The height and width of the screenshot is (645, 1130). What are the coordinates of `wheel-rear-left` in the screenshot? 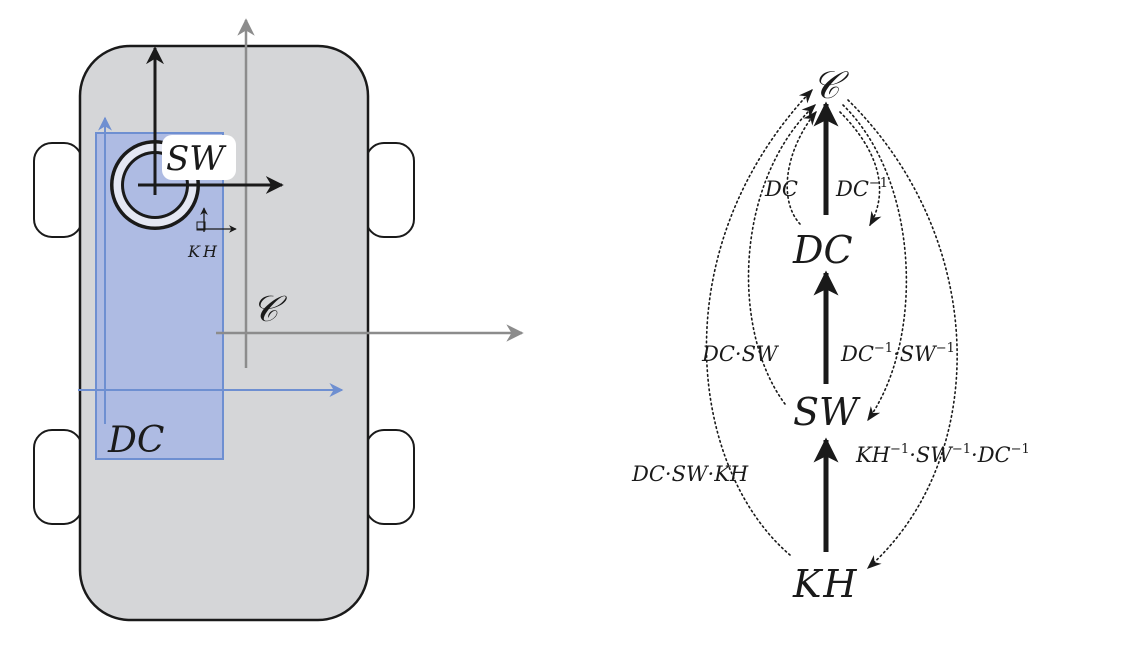 It's located at (58, 477).